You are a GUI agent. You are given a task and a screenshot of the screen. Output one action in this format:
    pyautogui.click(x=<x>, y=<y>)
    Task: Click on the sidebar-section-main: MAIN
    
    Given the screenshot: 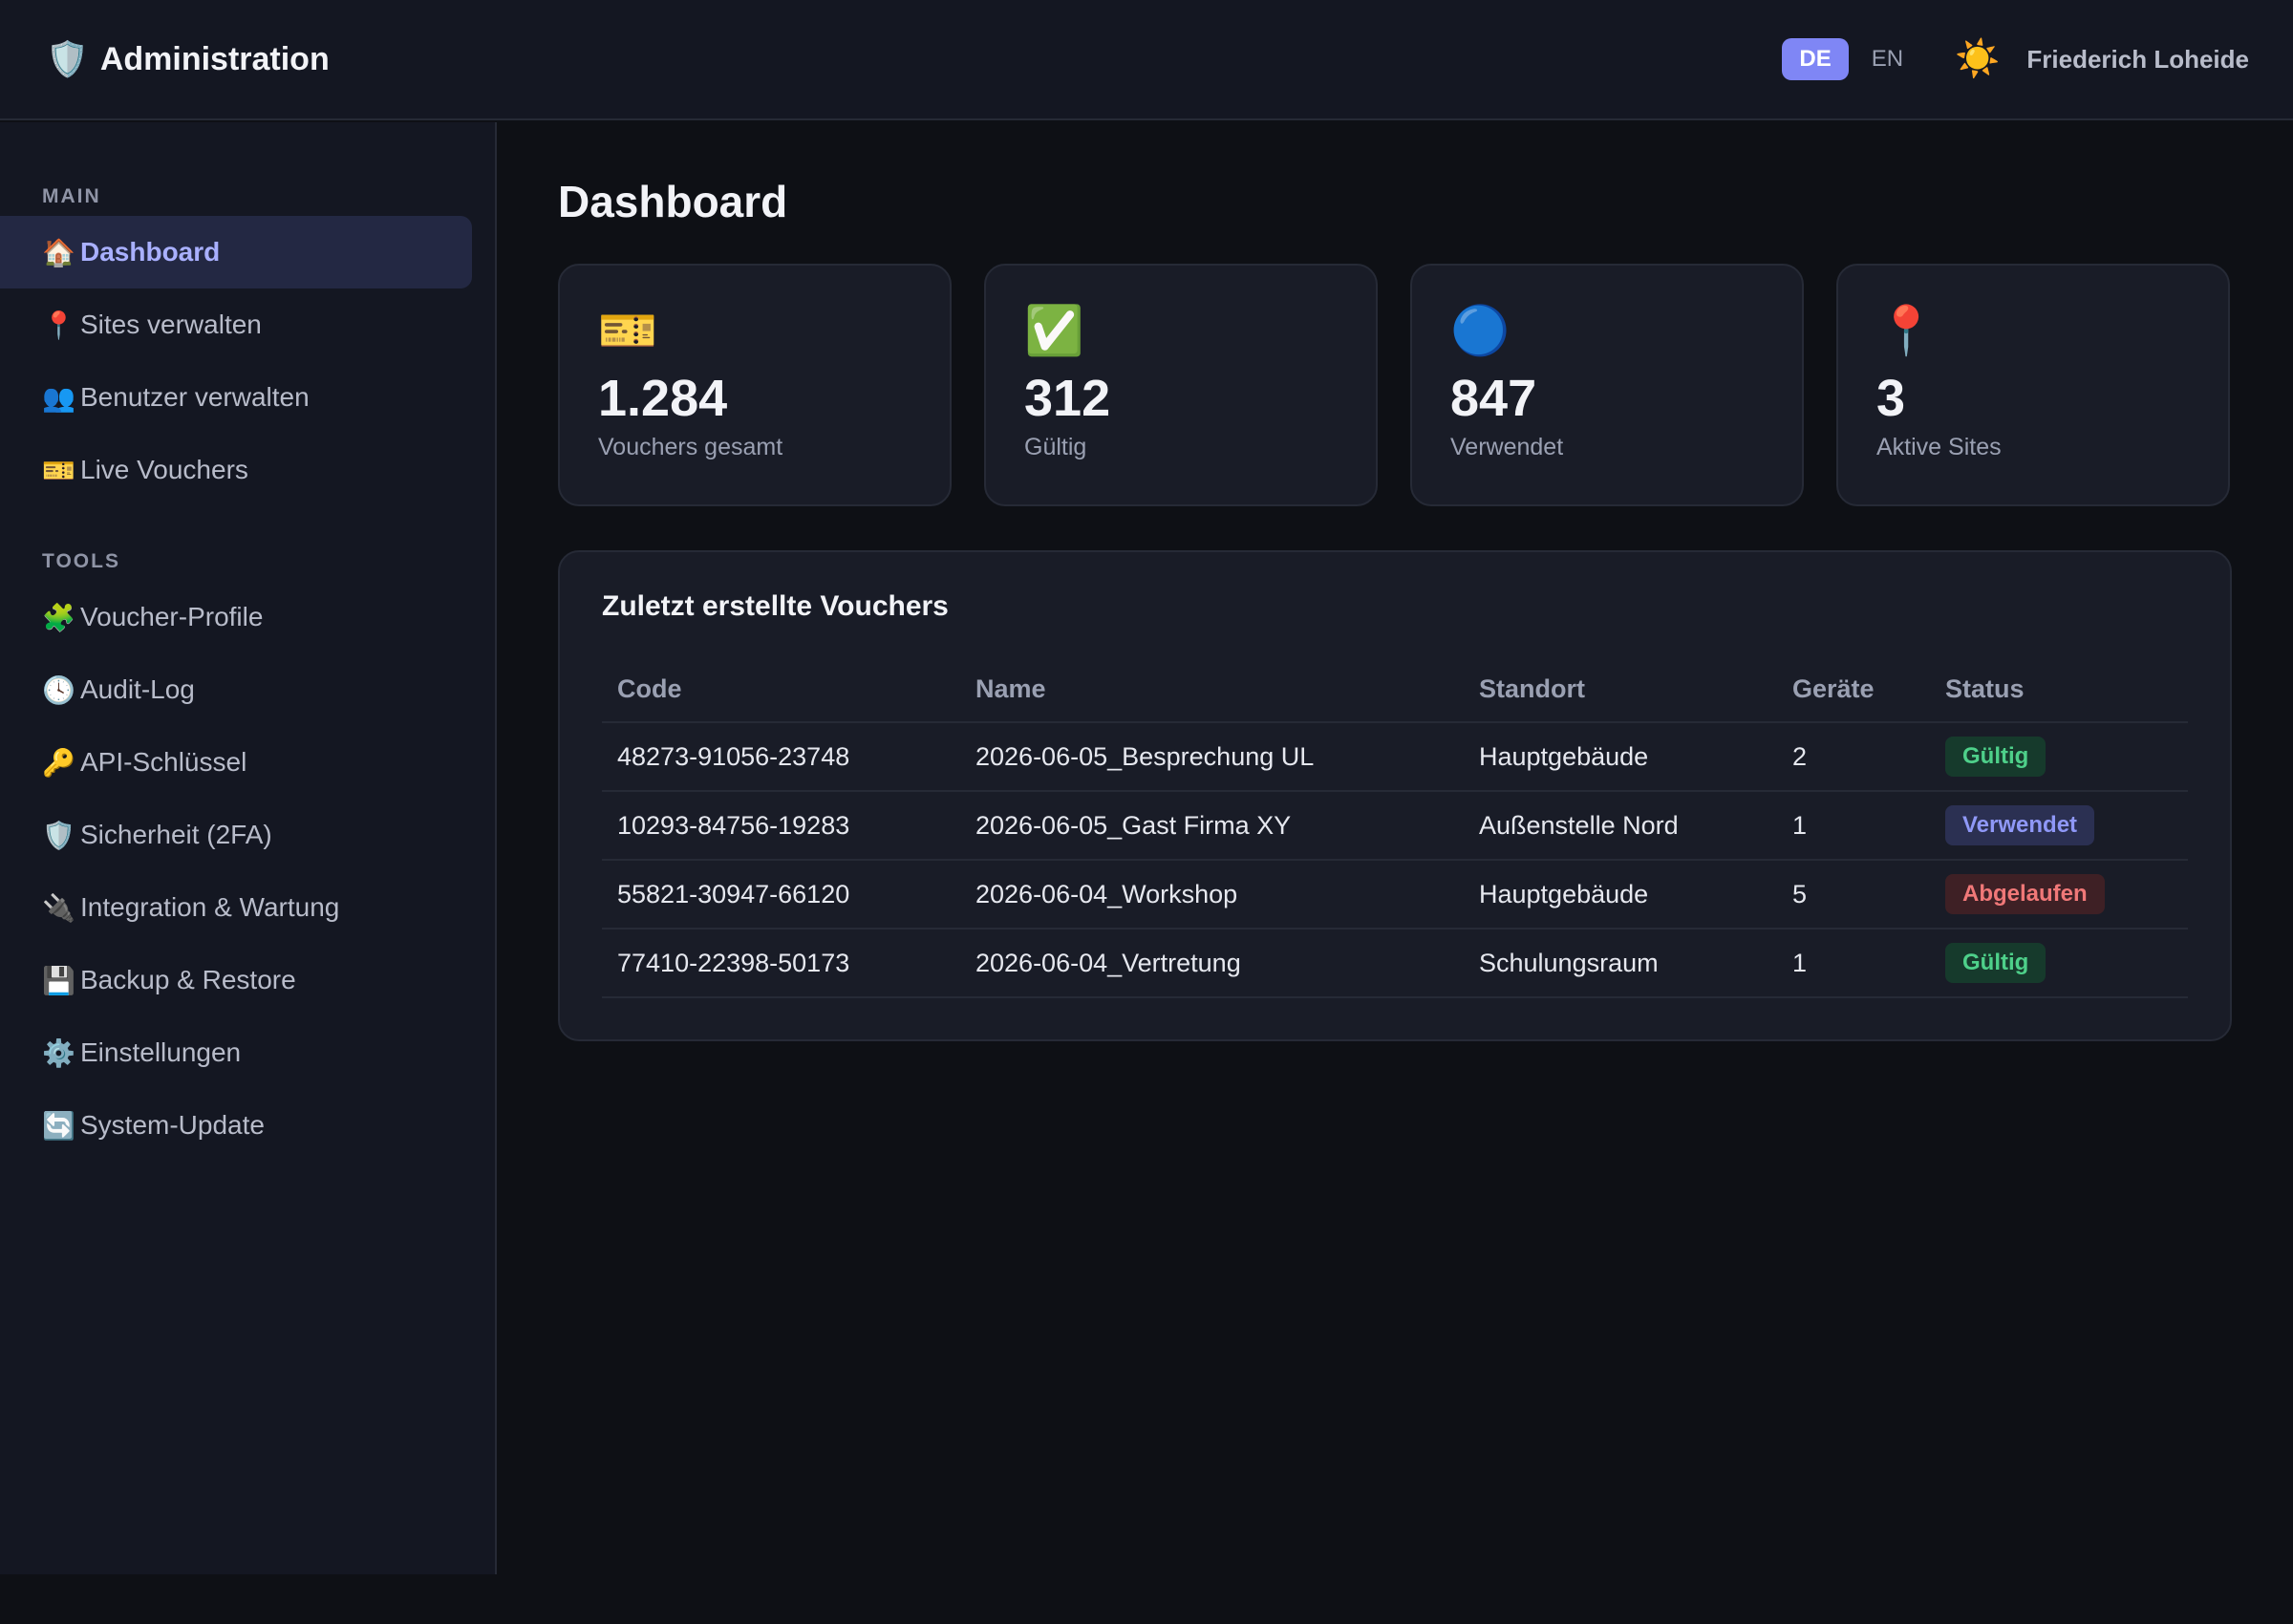 What is the action you would take?
    pyautogui.click(x=71, y=196)
    